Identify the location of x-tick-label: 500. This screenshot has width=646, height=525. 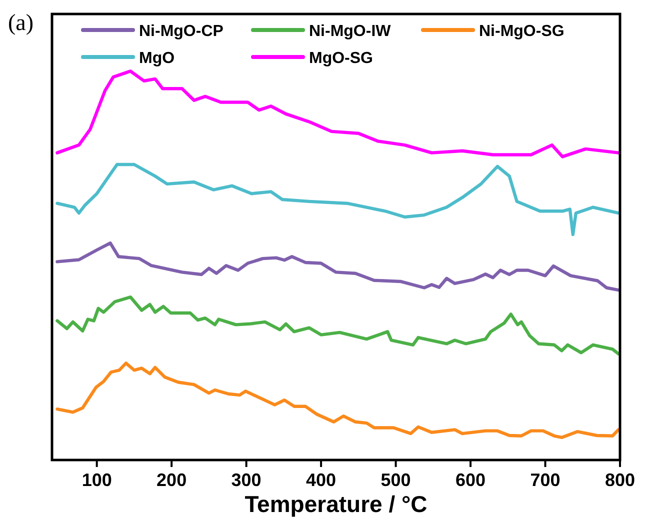
(395, 480).